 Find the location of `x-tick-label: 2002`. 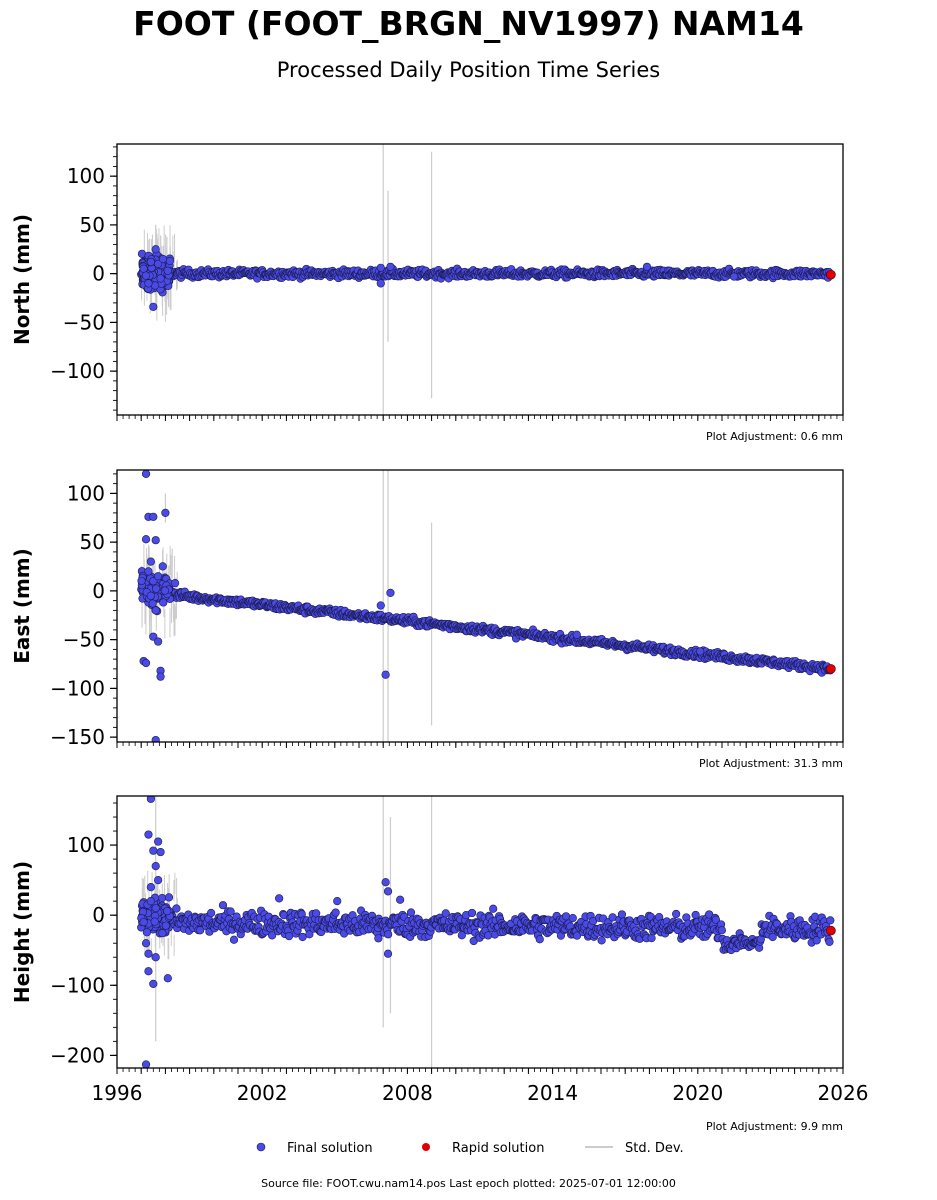

x-tick-label: 2002 is located at coordinates (262, 1093).